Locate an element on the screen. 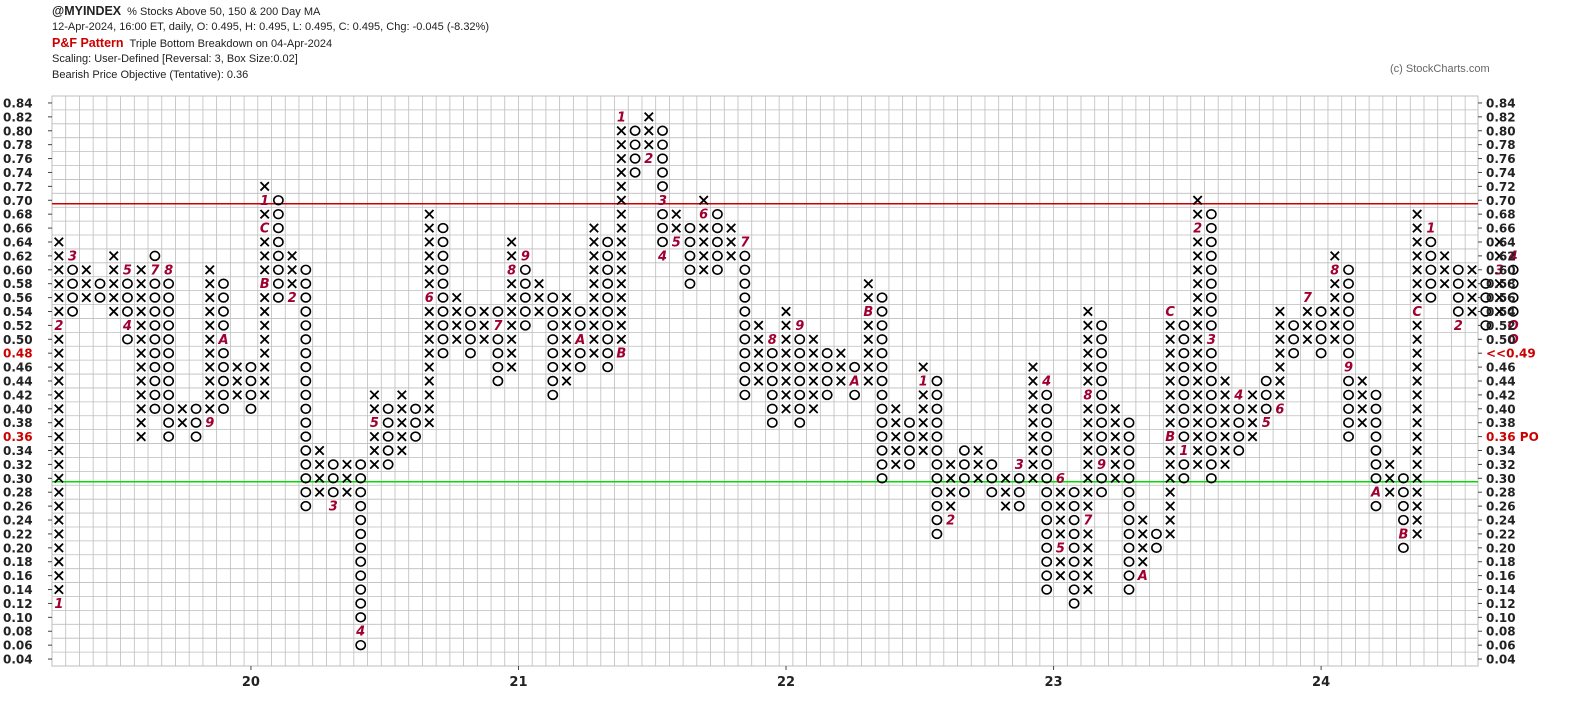  month-marker: 1 is located at coordinates (1183, 451).